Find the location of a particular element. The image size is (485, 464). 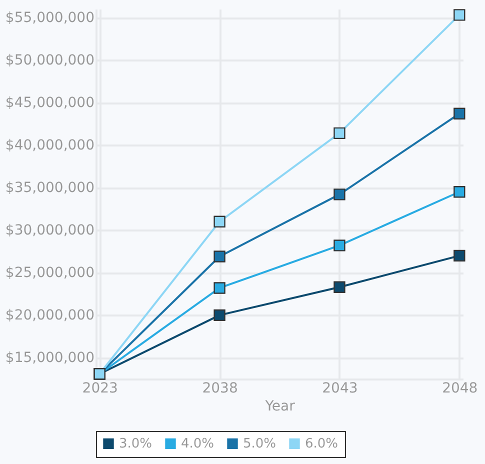

y-tick-label: $15,000,000 is located at coordinates (49, 358).